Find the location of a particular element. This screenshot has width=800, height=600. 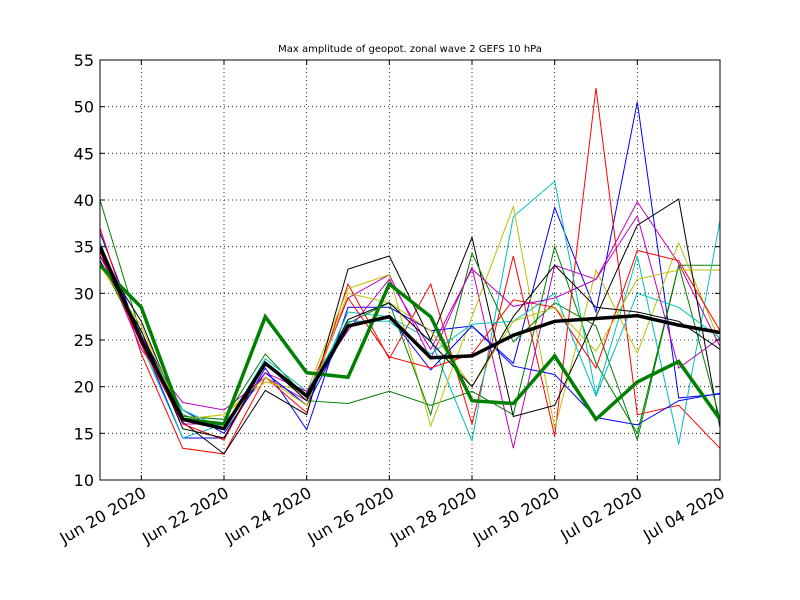

y-tick-label: 30 is located at coordinates (84, 293).